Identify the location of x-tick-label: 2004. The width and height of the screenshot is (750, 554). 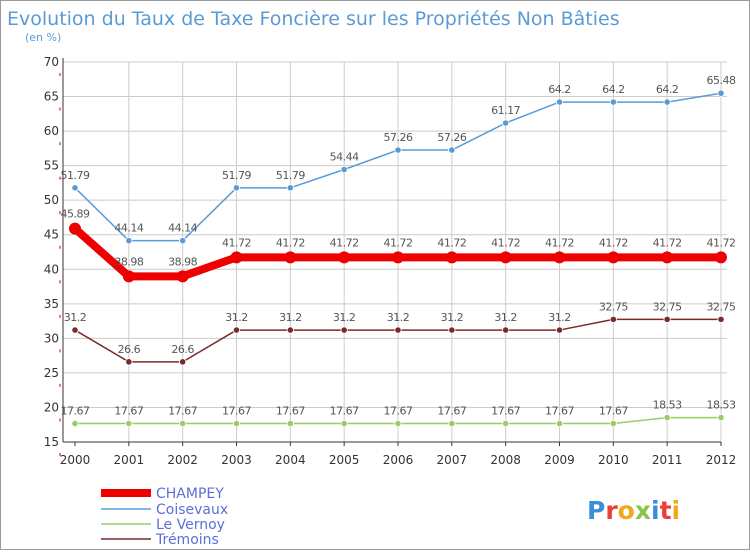
(290, 460).